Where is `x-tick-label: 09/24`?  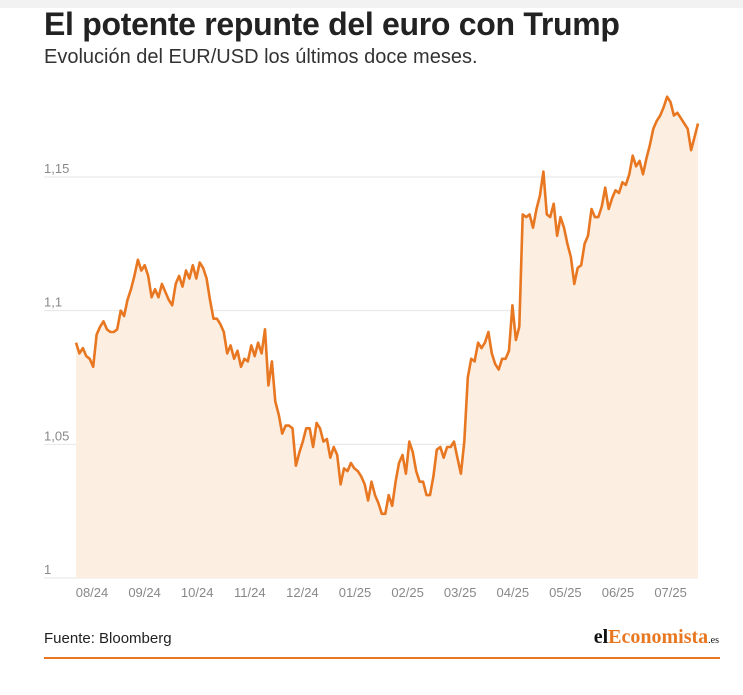
x-tick-label: 09/24 is located at coordinates (144, 592).